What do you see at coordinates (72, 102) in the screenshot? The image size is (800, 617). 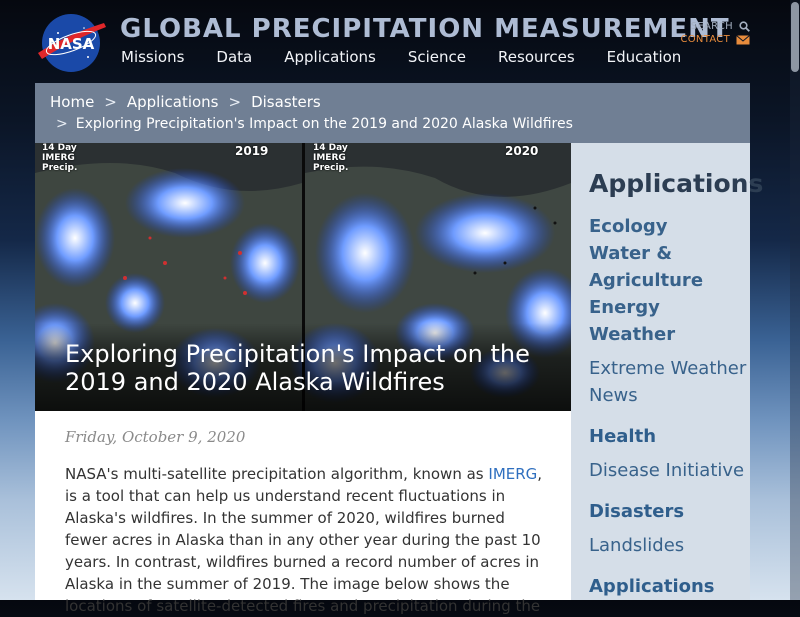 I see `breadcrumb-home: Home` at bounding box center [72, 102].